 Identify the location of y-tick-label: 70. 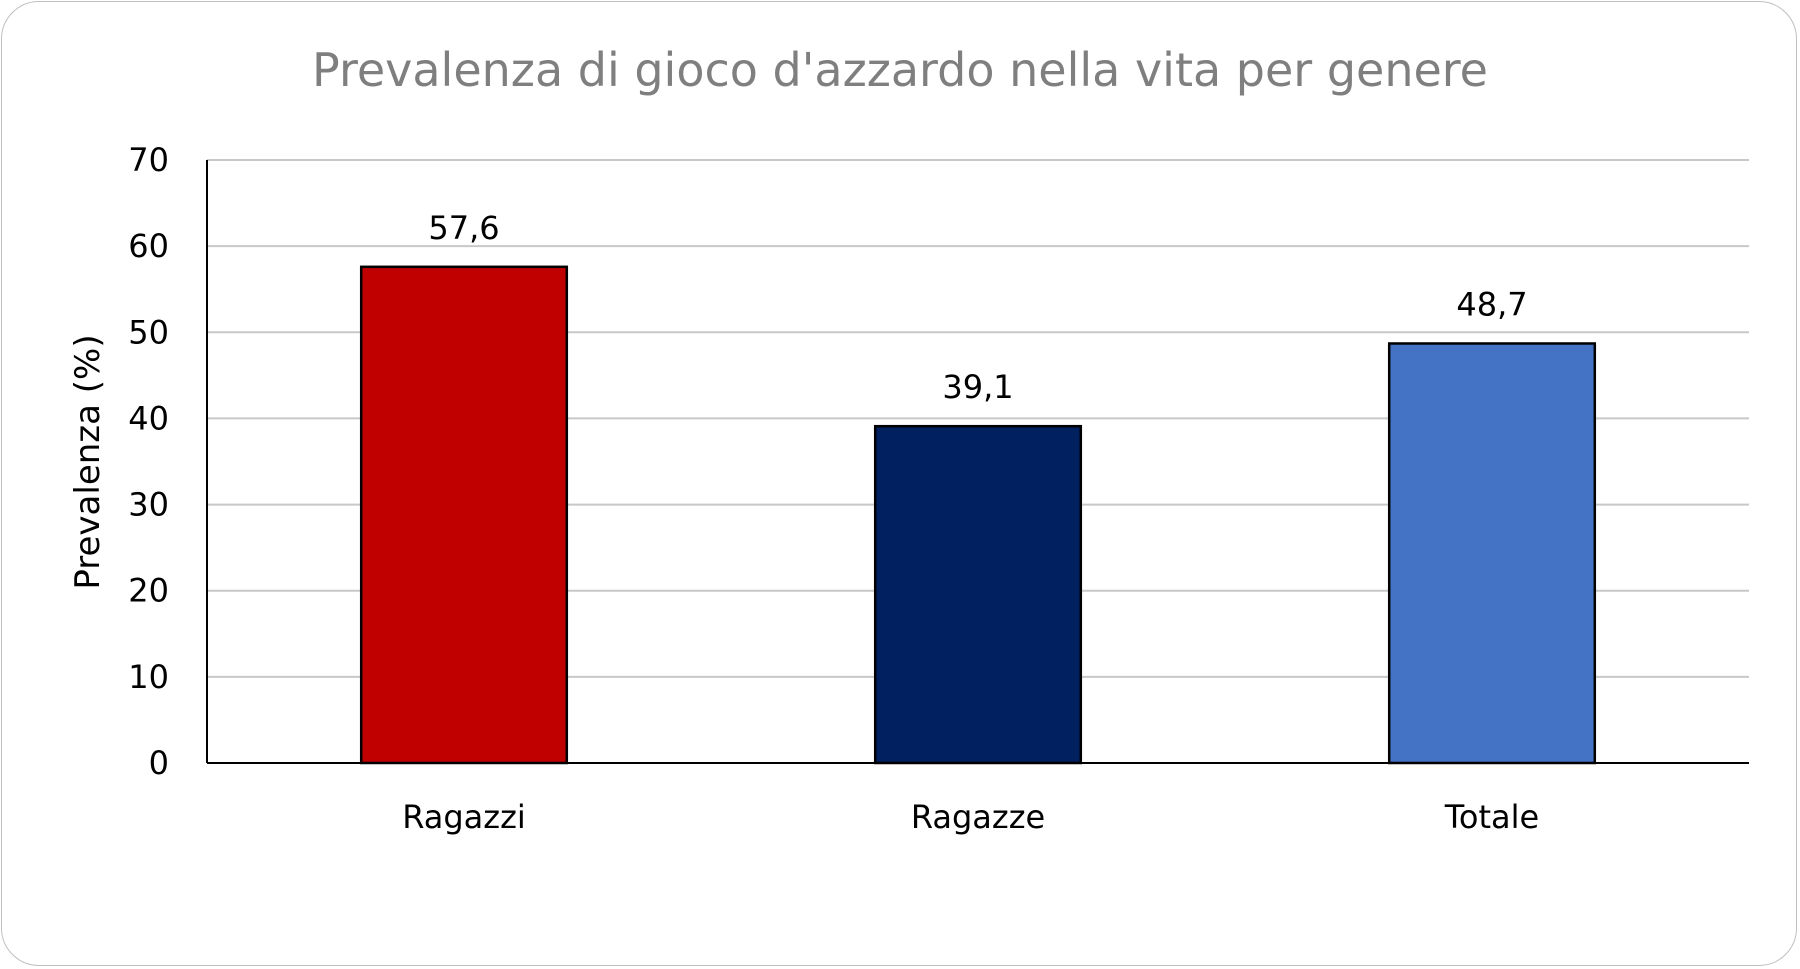
(148, 160).